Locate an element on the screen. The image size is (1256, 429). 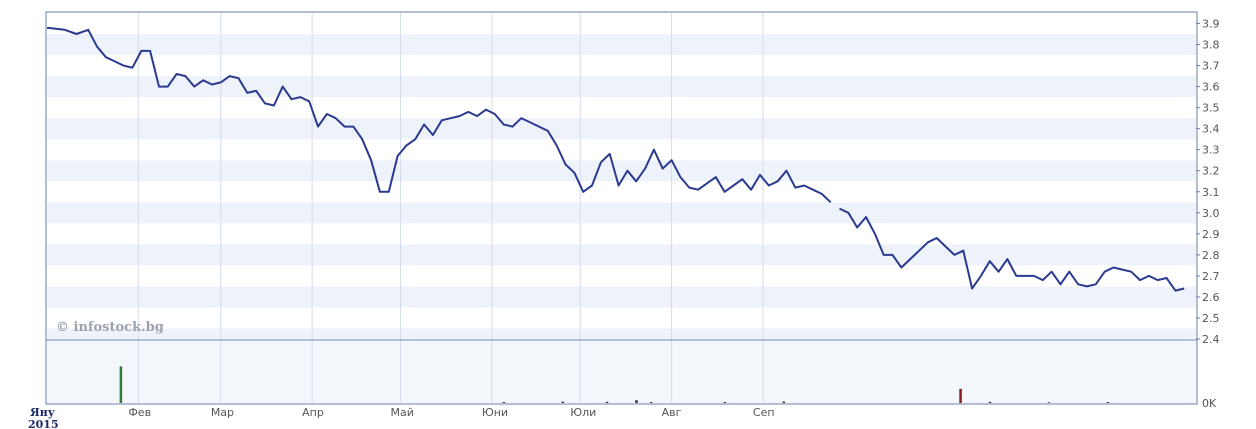
y-tick-label: 3.8 is located at coordinates (1211, 45).